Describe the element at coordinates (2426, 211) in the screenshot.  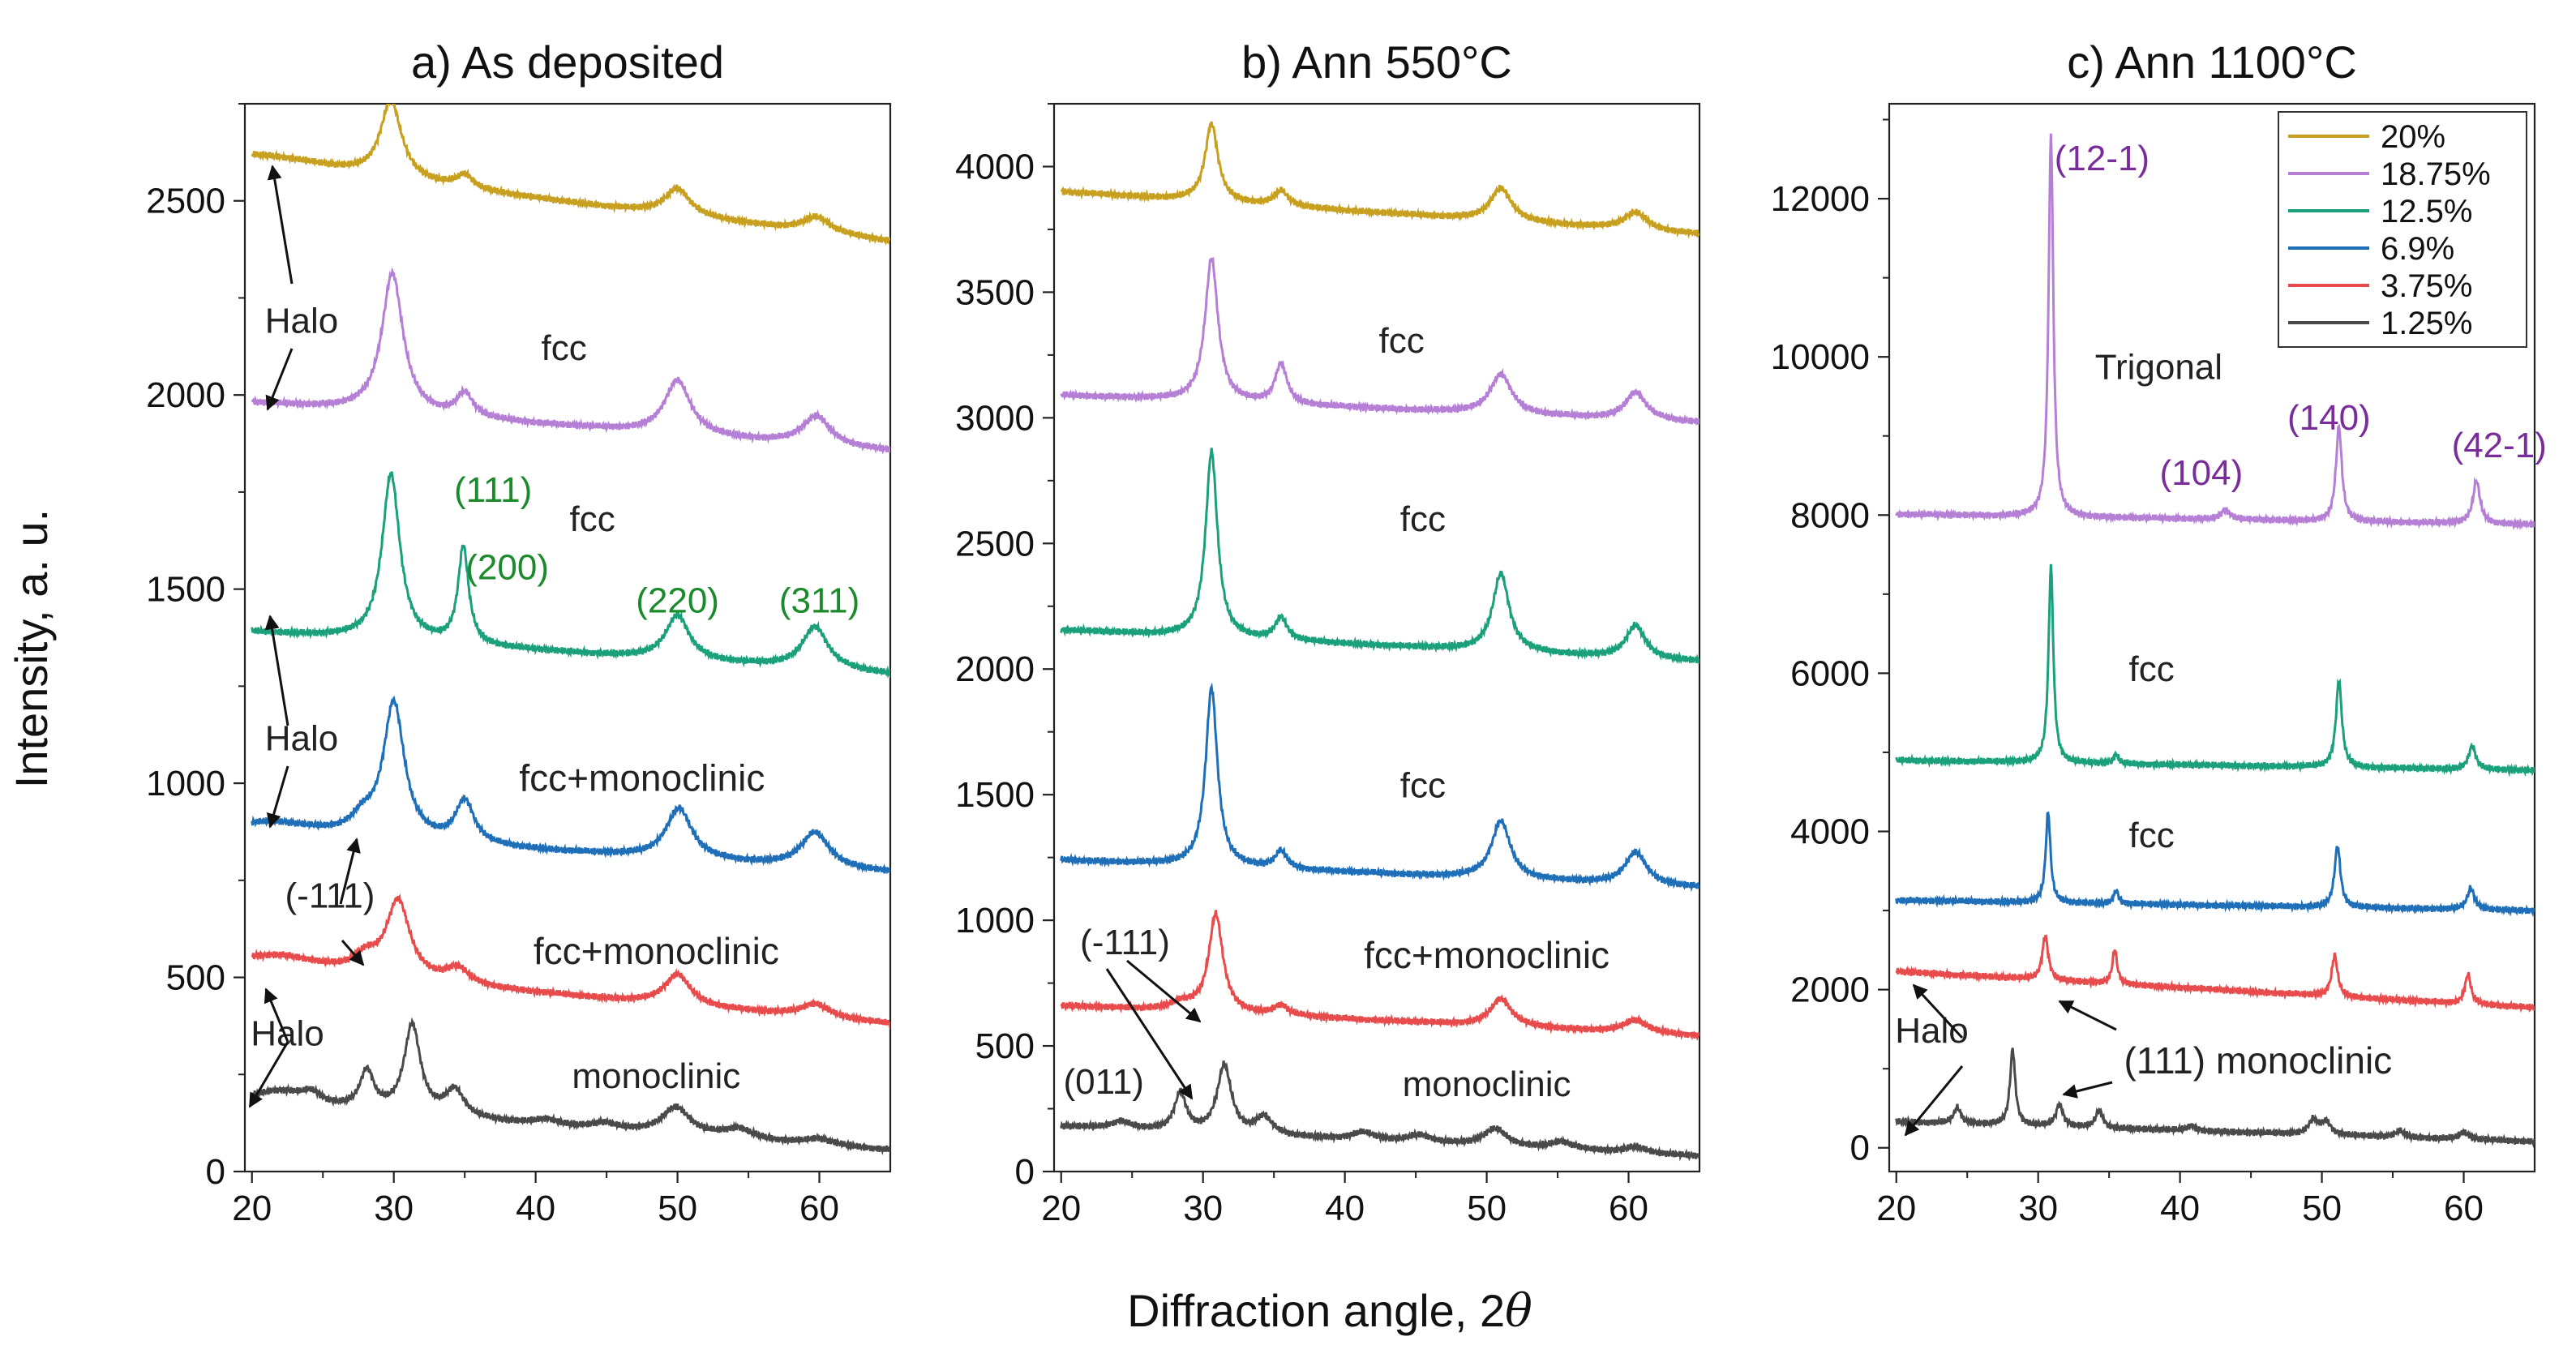
I see `legend-label: 12.5%` at that location.